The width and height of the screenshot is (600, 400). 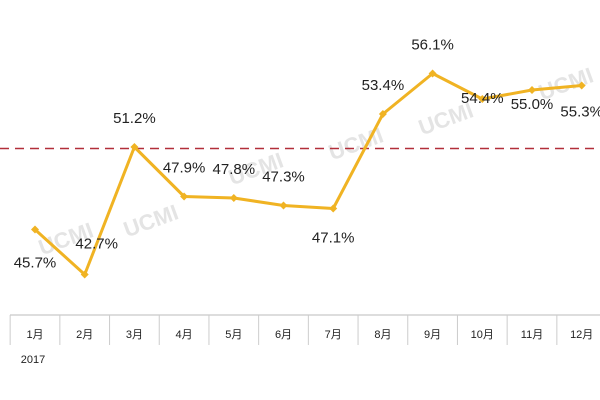 I want to click on data-label: 47.3%, so click(x=283, y=176).